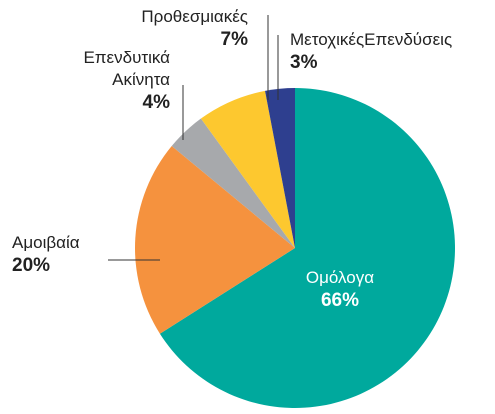  Describe the element at coordinates (304, 62) in the screenshot. I see `value-label: 3%` at that location.